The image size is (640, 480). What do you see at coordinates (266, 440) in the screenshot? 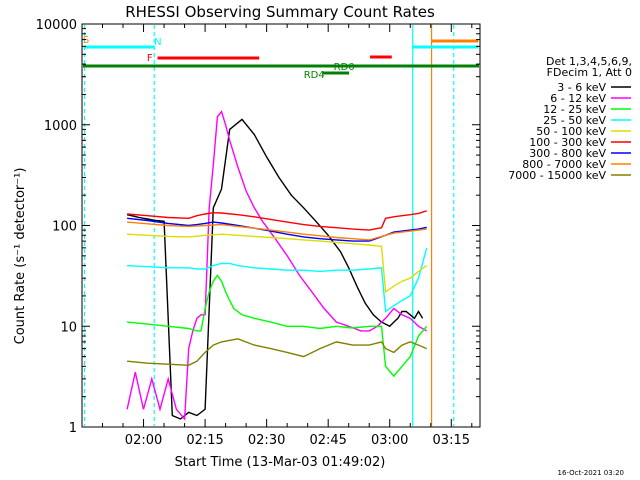
I see `x-tick-label: 02:30` at bounding box center [266, 440].